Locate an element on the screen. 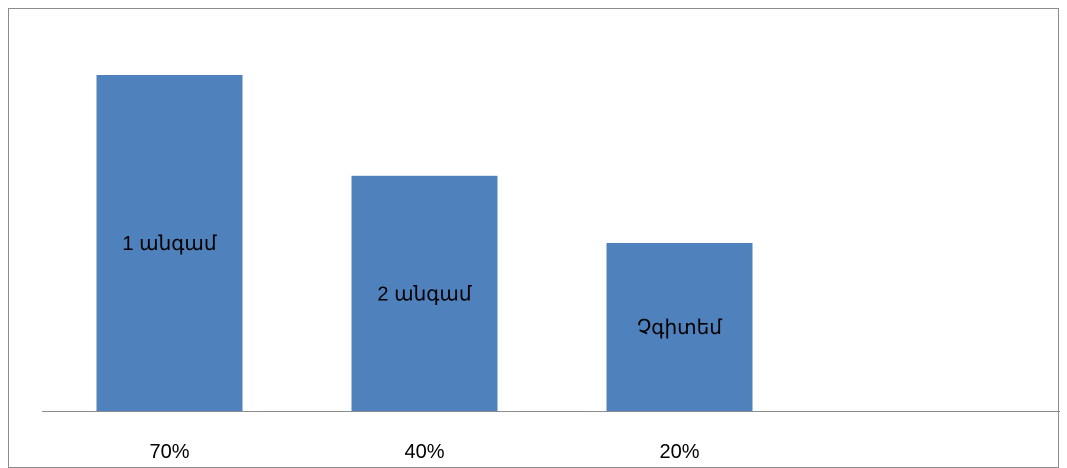 This screenshot has height=468, width=1067. x-tick-label-1: 40% is located at coordinates (424, 450).